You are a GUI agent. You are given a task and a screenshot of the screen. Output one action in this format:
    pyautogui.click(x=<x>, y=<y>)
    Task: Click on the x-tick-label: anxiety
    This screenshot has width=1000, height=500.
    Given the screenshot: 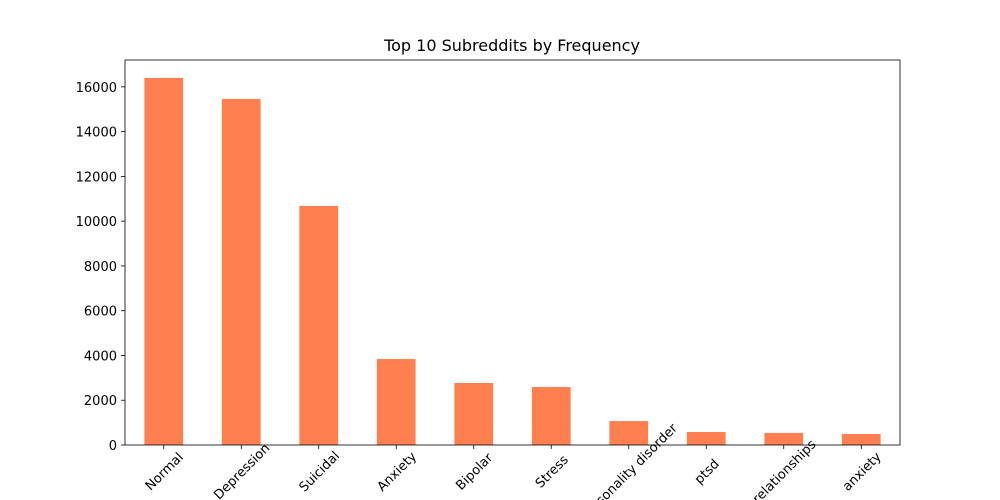 What is the action you would take?
    pyautogui.click(x=862, y=471)
    